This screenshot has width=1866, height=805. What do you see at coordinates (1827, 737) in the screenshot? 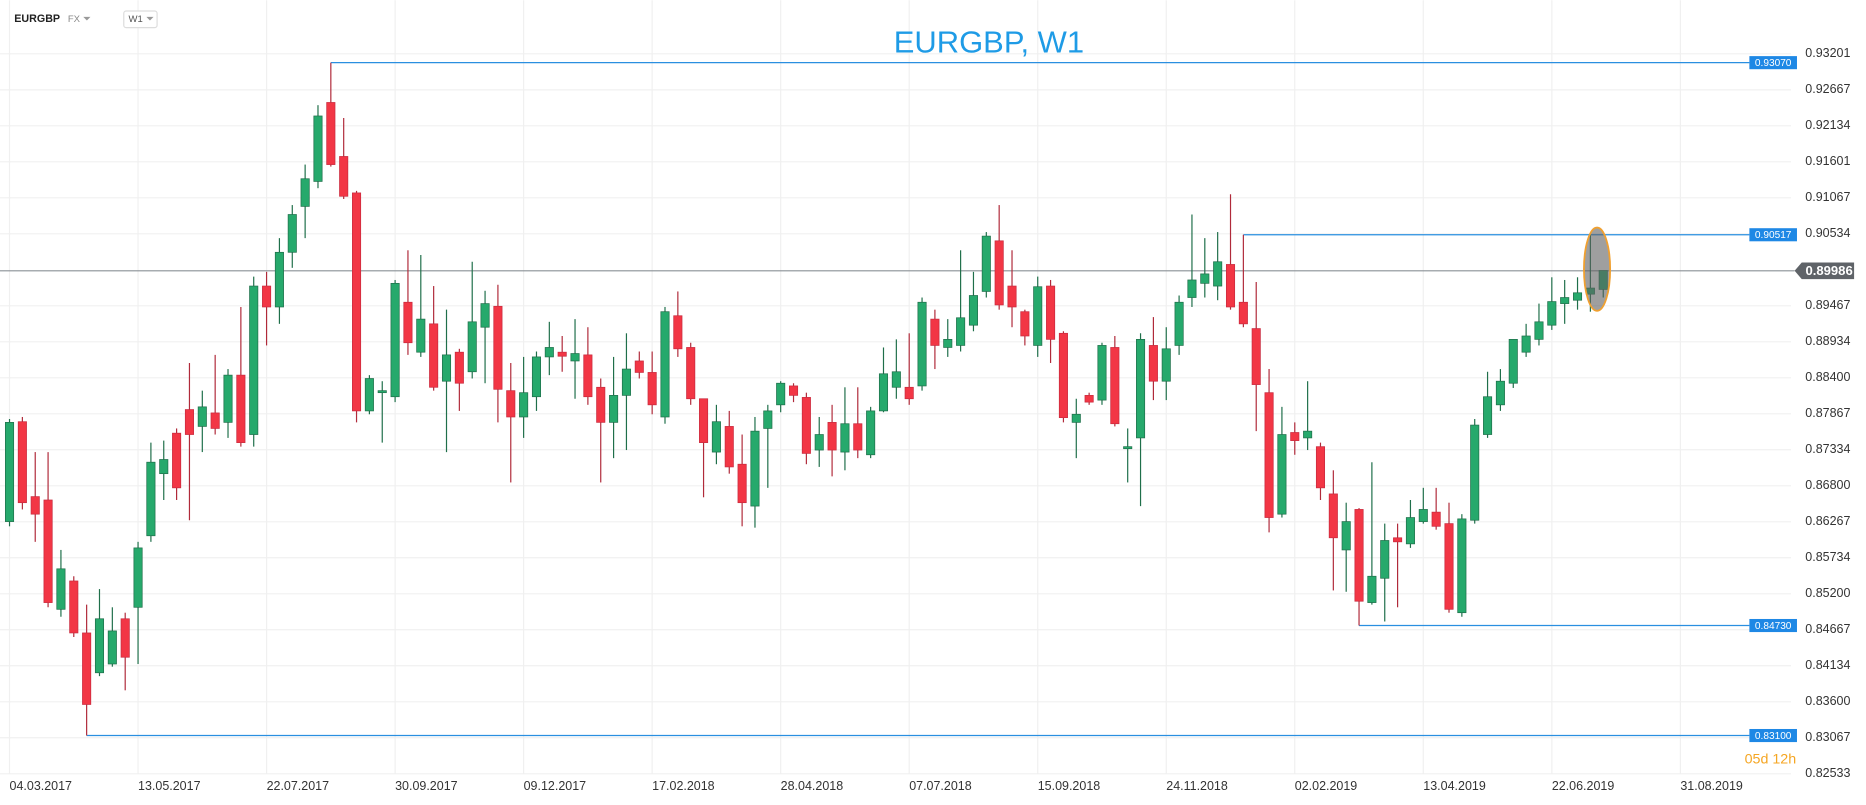
I see `y-tick-label: 0.83067` at bounding box center [1827, 737].